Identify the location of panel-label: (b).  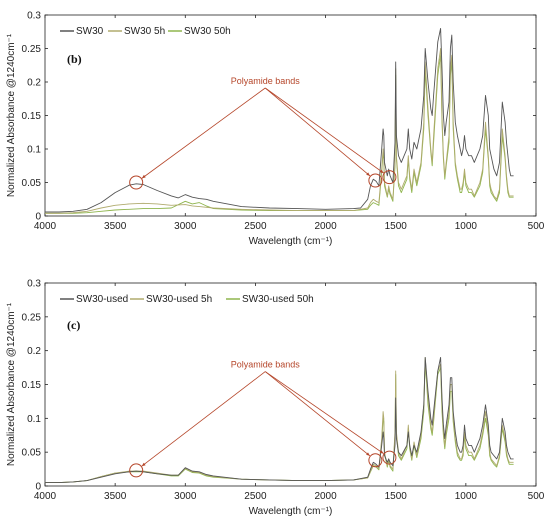
(74, 59).